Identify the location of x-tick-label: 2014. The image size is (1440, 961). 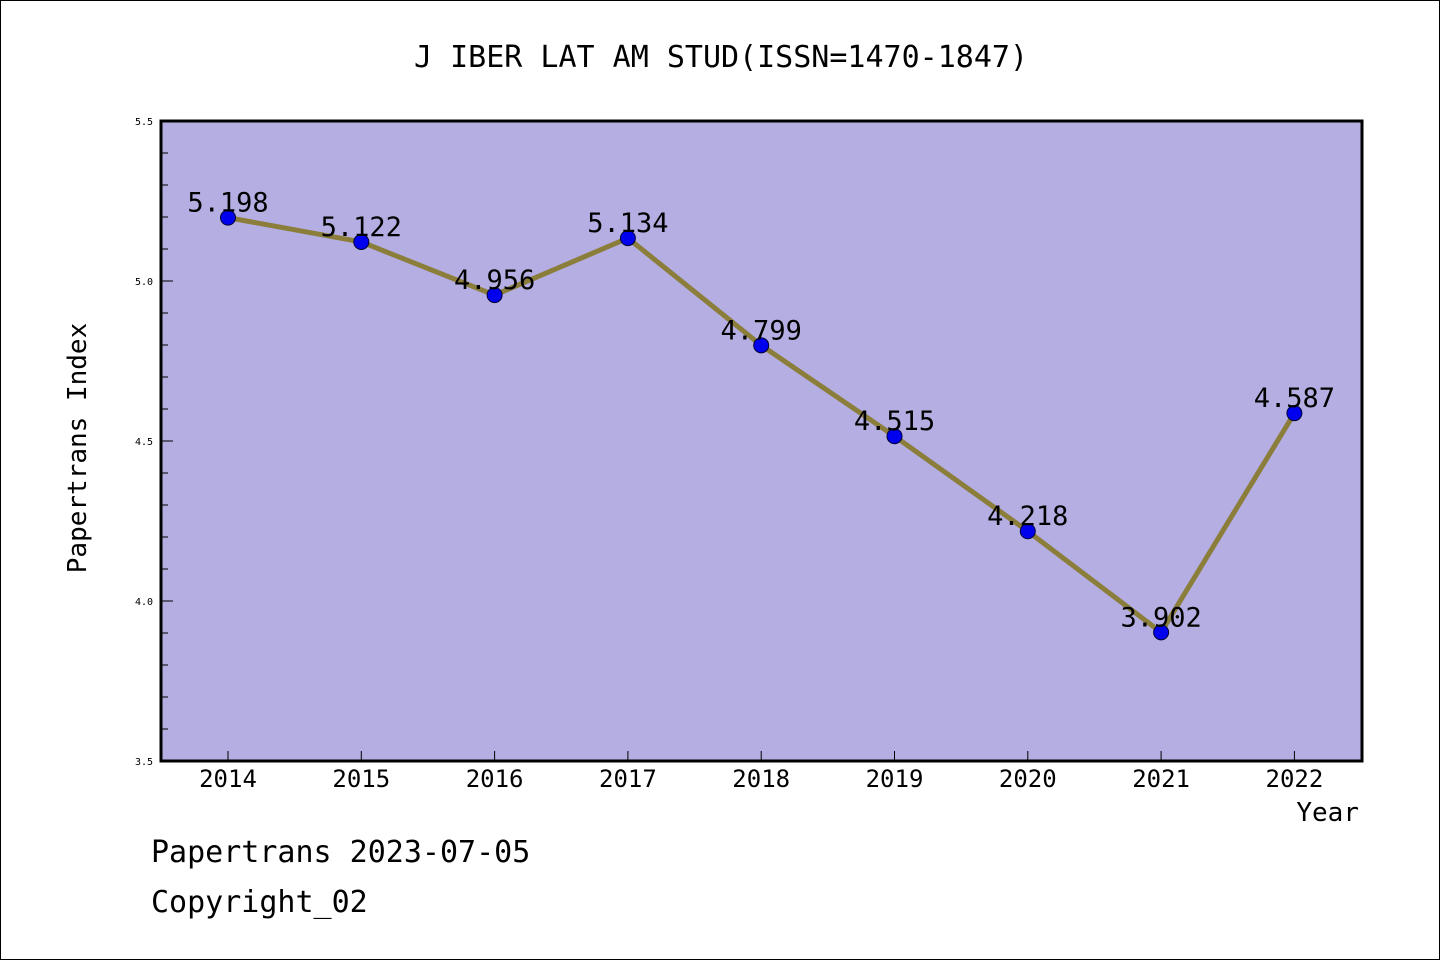
(228, 779).